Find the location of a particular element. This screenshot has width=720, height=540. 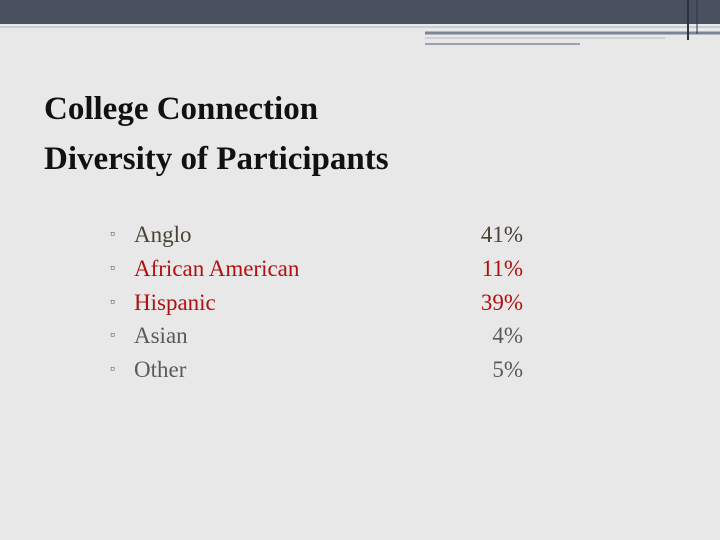

item-value: 41% is located at coordinates (501, 234).